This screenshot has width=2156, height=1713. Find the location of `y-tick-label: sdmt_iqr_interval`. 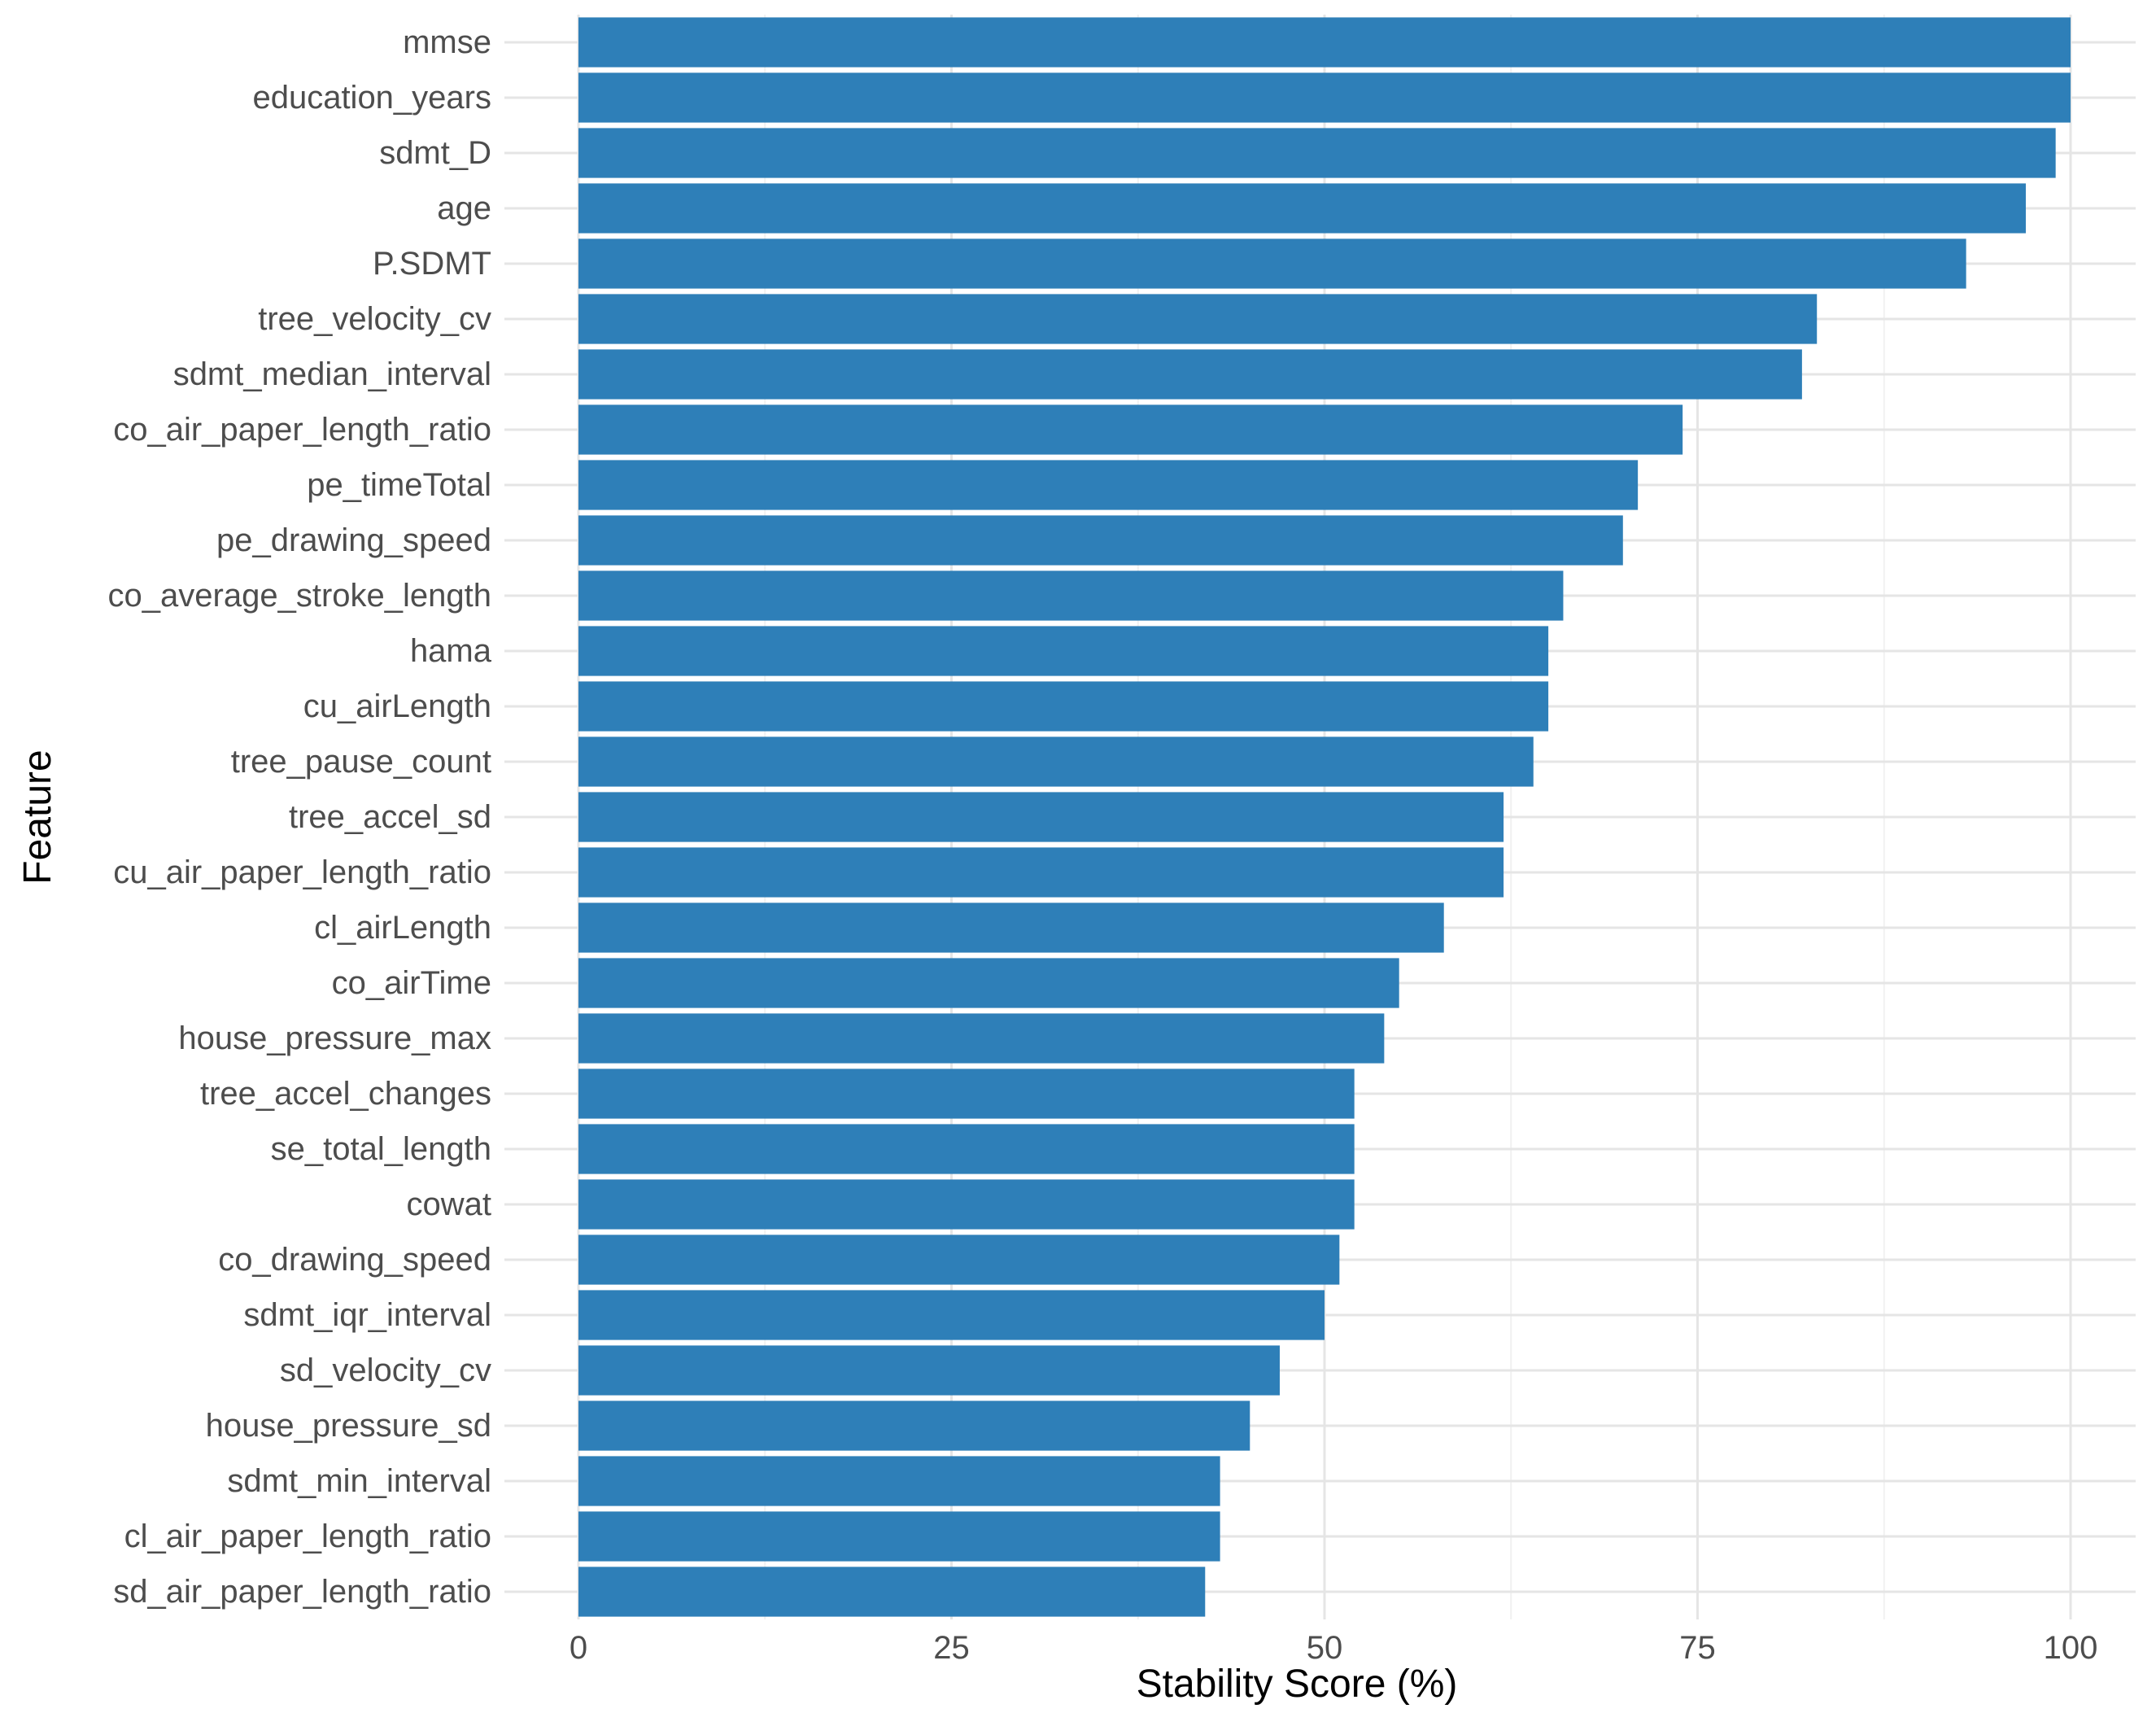

y-tick-label: sdmt_iqr_interval is located at coordinates (367, 1315).